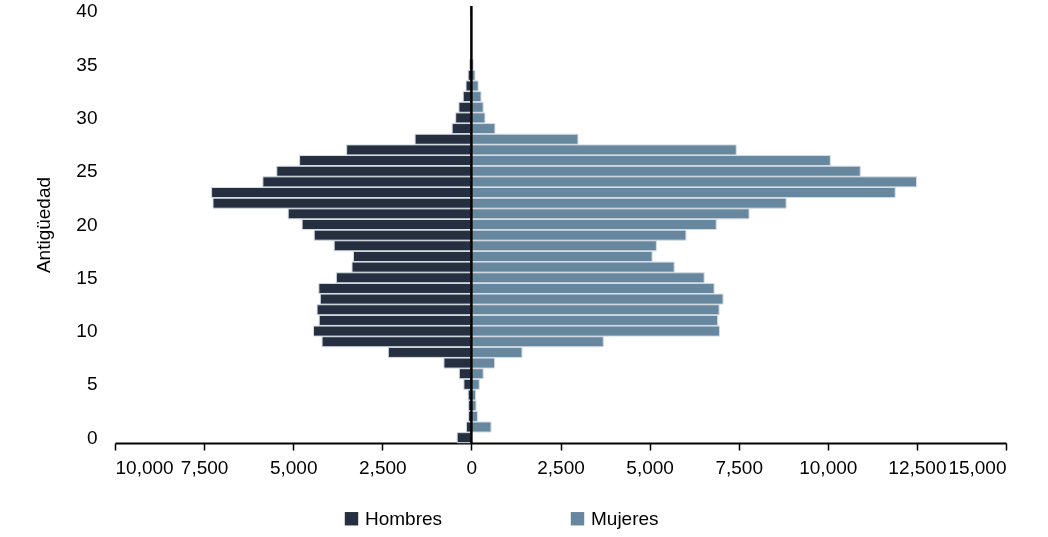  What do you see at coordinates (472, 467) in the screenshot?
I see `x-tick-label: 0` at bounding box center [472, 467].